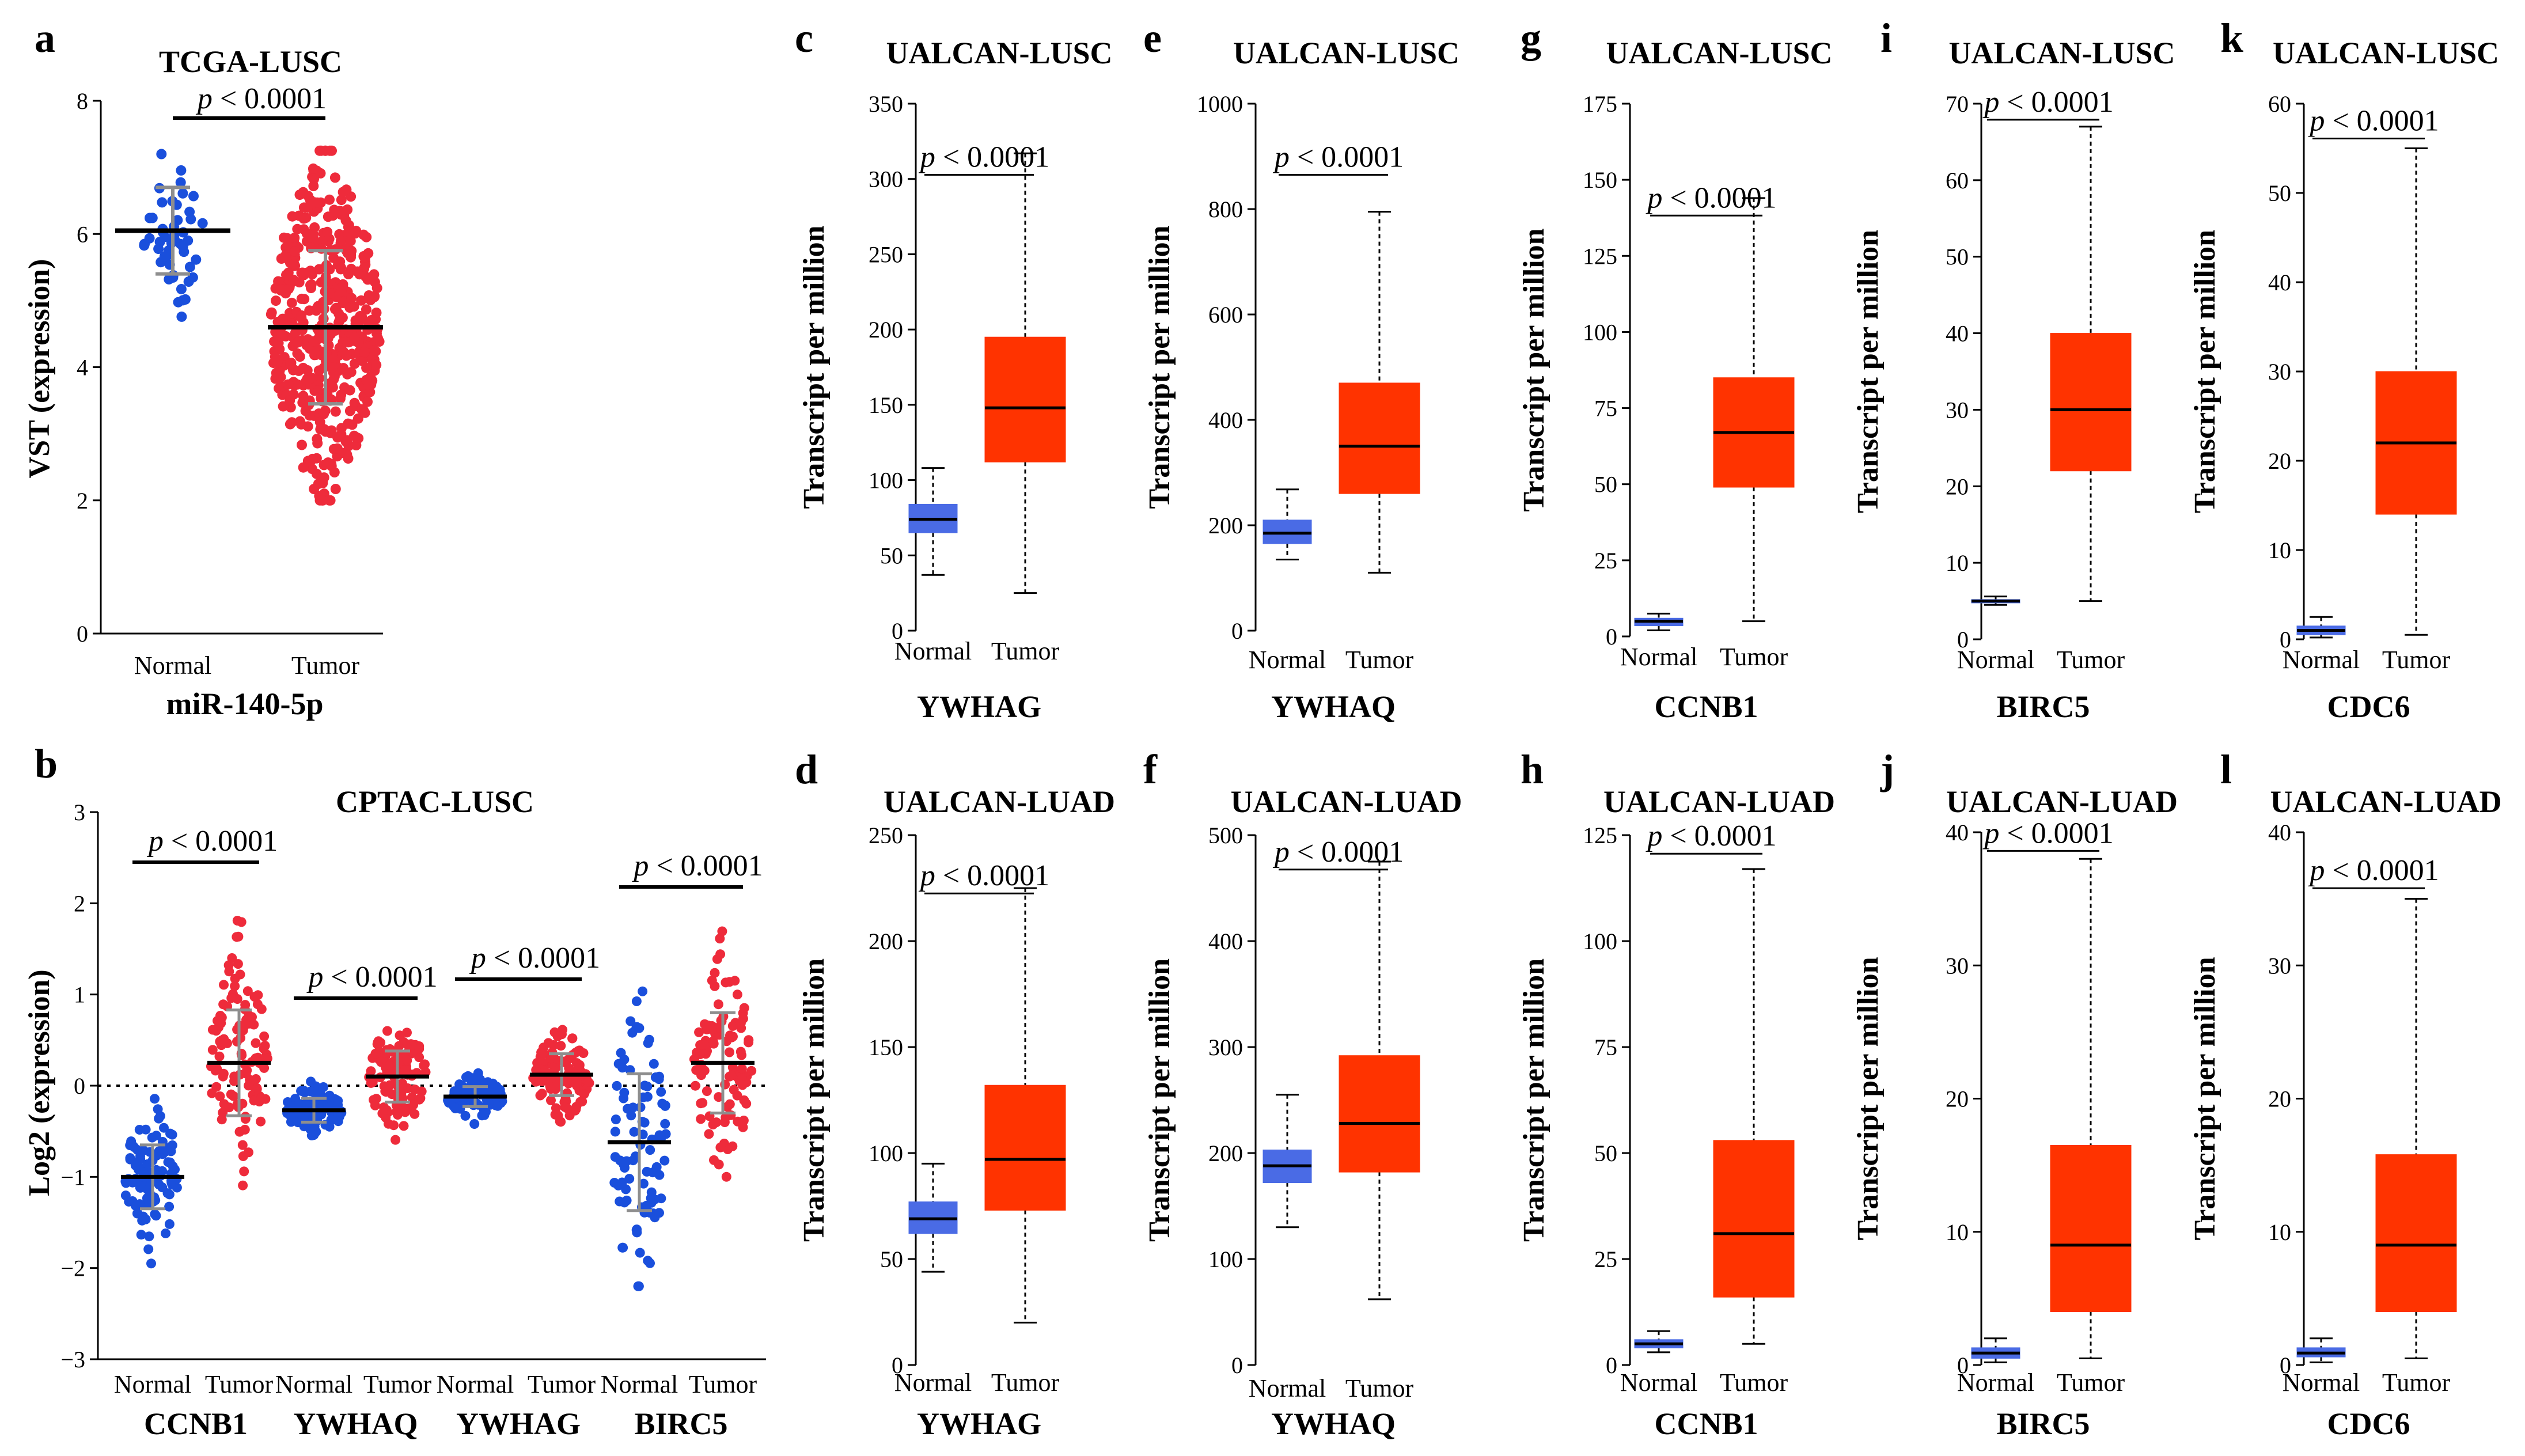 Image resolution: width=2525 pixels, height=1456 pixels. I want to click on panel-b-title: CPTAC-LUSC, so click(435, 801).